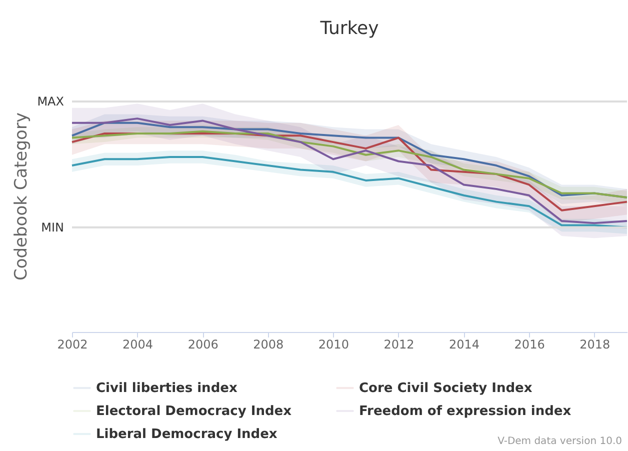 The image size is (628, 451). What do you see at coordinates (446, 388) in the screenshot?
I see `legend-label: Core Civil Society Index` at bounding box center [446, 388].